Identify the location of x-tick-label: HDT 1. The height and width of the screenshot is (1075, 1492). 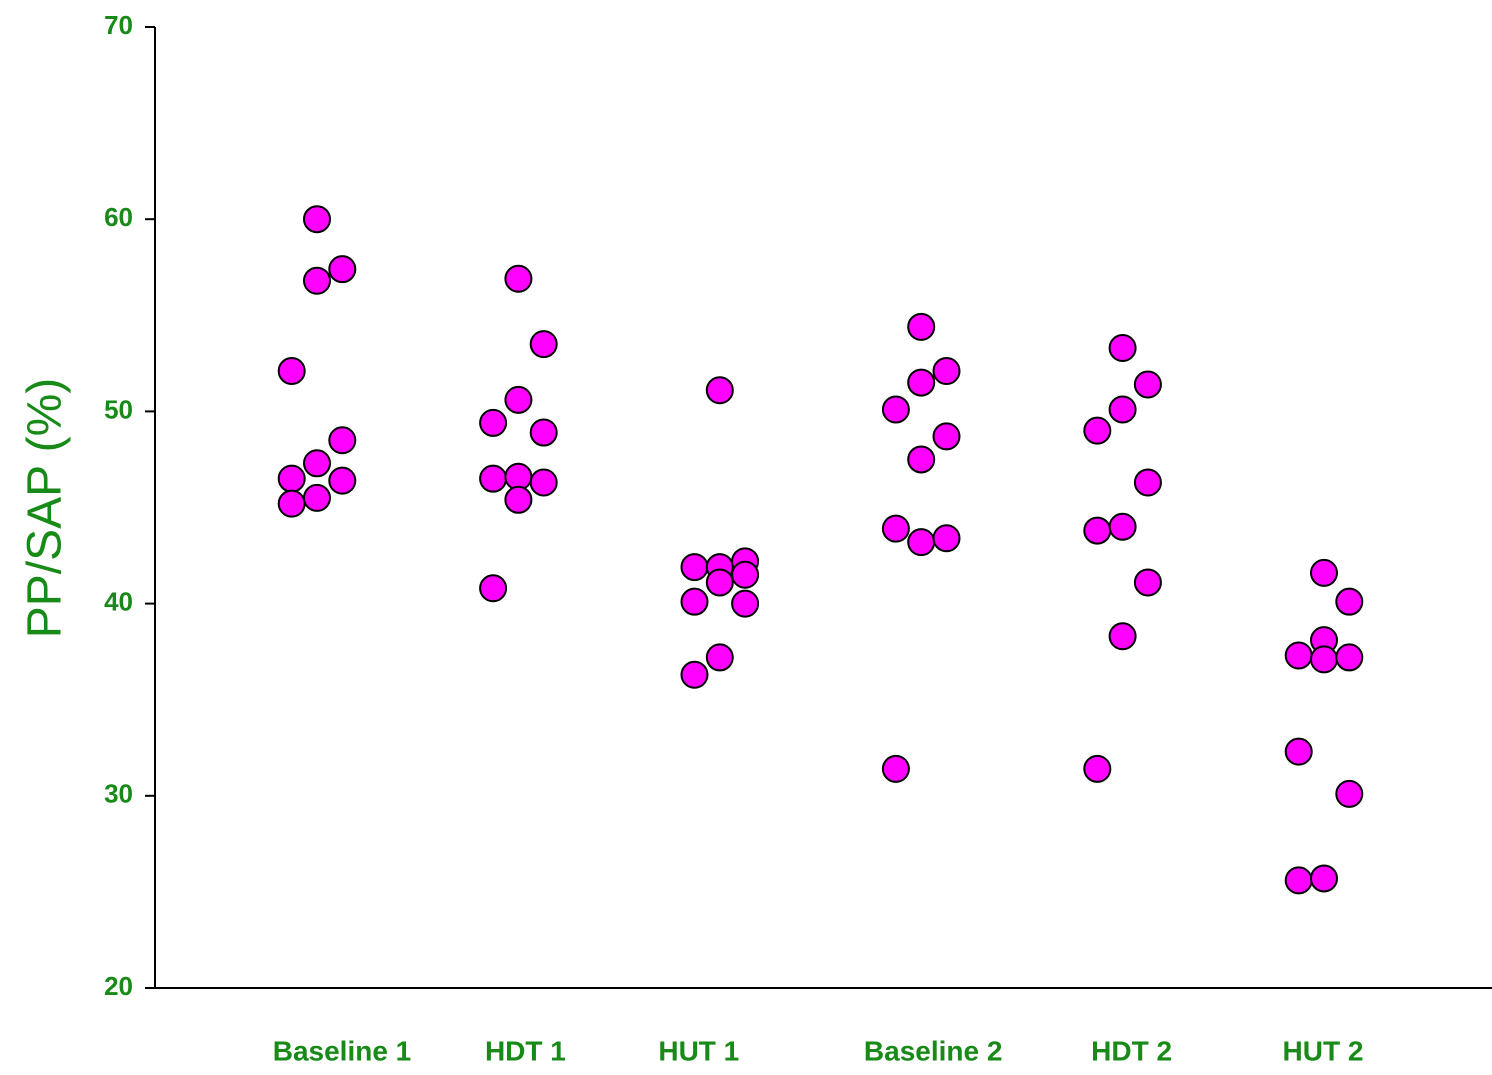
(525, 1050).